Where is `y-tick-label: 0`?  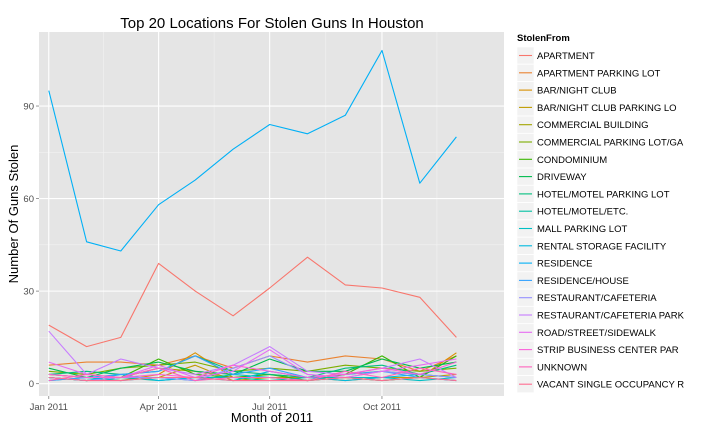
y-tick-label: 0 is located at coordinates (31, 384).